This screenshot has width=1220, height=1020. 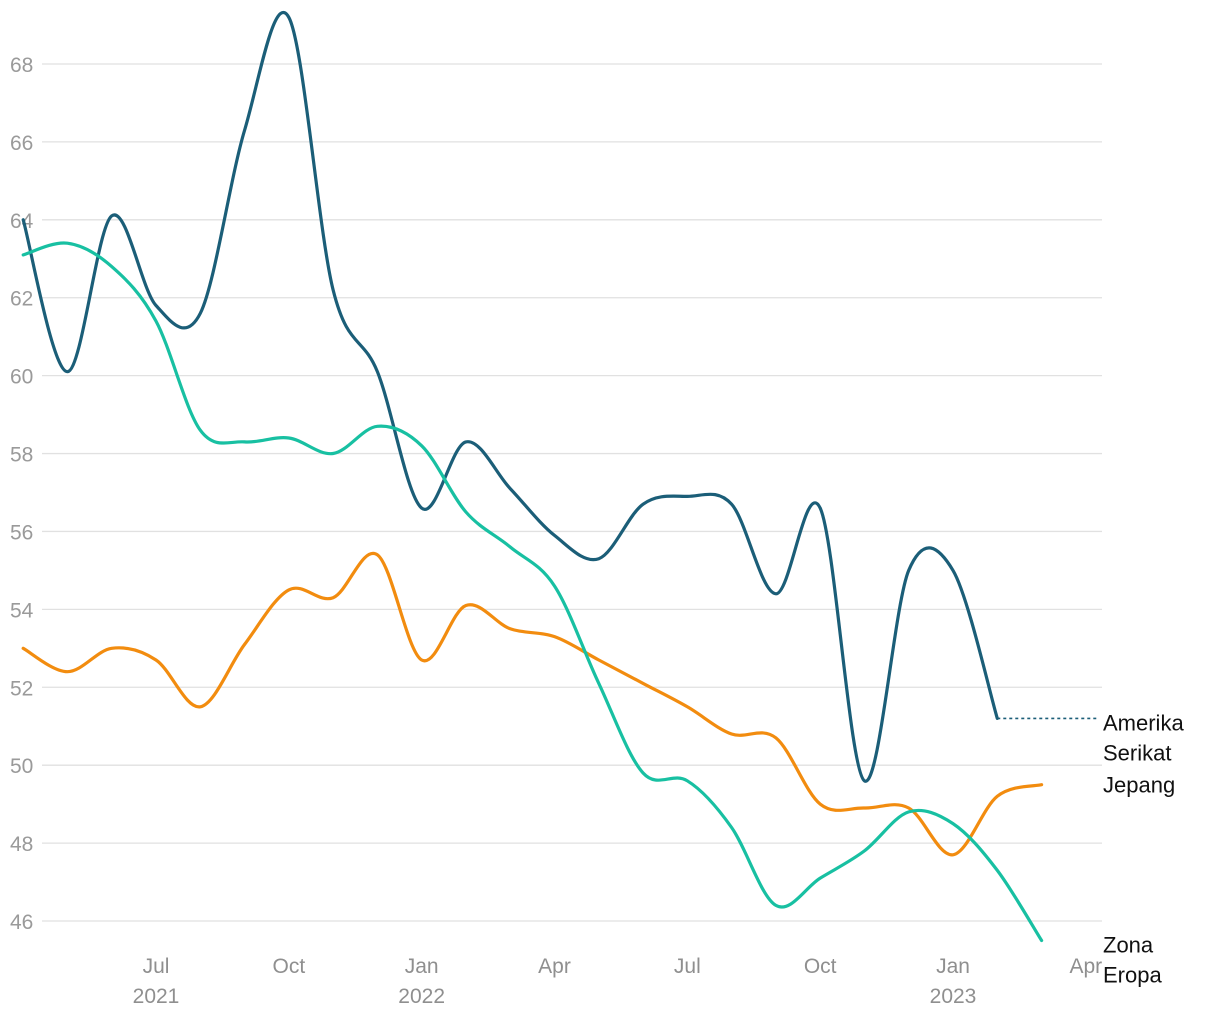 I want to click on x-tick-label-3: Apr, so click(x=554, y=966).